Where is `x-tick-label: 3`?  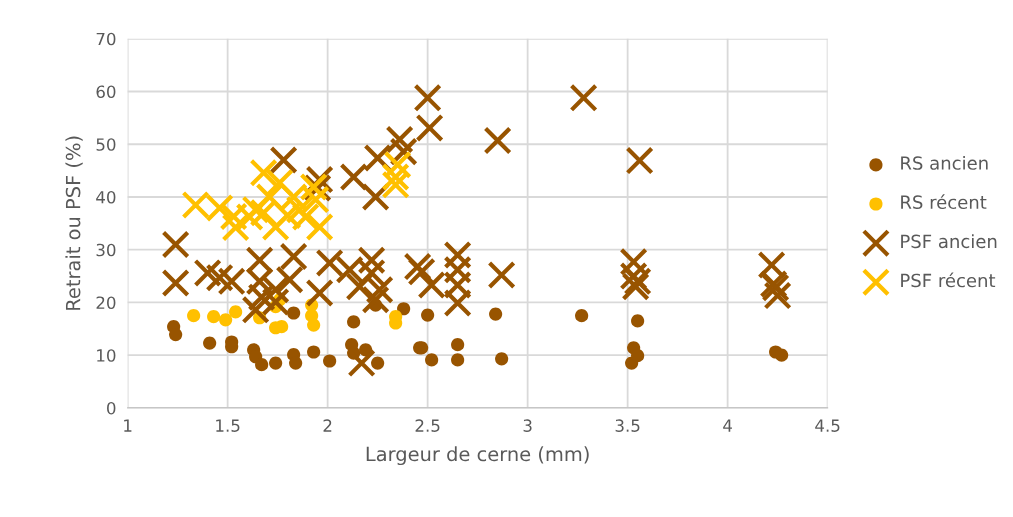
x-tick-label: 3 is located at coordinates (527, 425).